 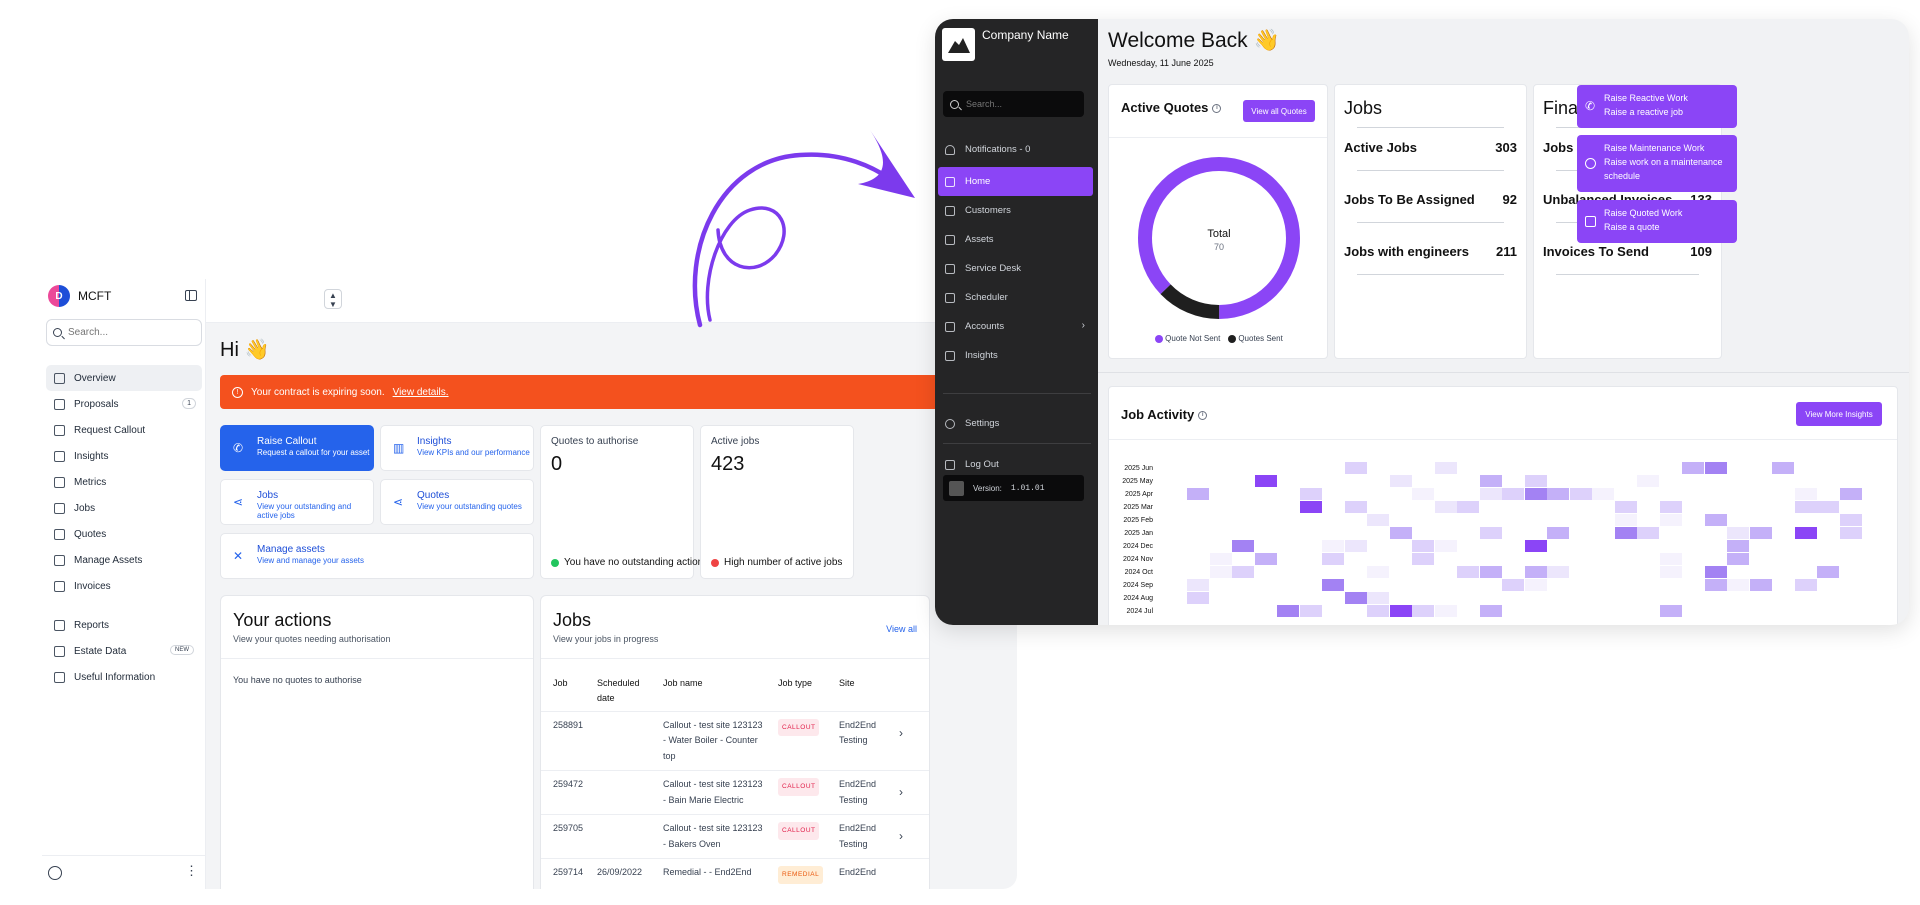 What do you see at coordinates (1430, 251) in the screenshot?
I see `summary-row: Jobs with engineers 211` at bounding box center [1430, 251].